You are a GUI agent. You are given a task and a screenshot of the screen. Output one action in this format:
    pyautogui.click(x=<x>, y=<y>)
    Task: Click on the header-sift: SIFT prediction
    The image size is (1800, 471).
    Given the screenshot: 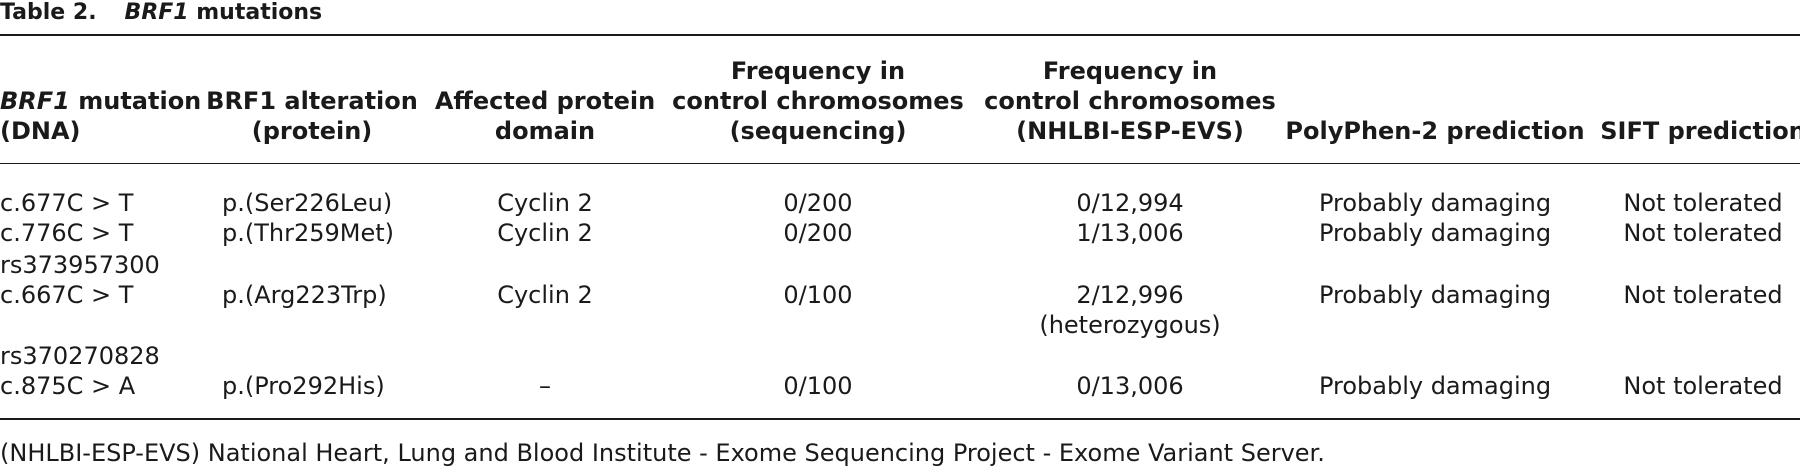 What is the action you would take?
    pyautogui.click(x=1700, y=131)
    